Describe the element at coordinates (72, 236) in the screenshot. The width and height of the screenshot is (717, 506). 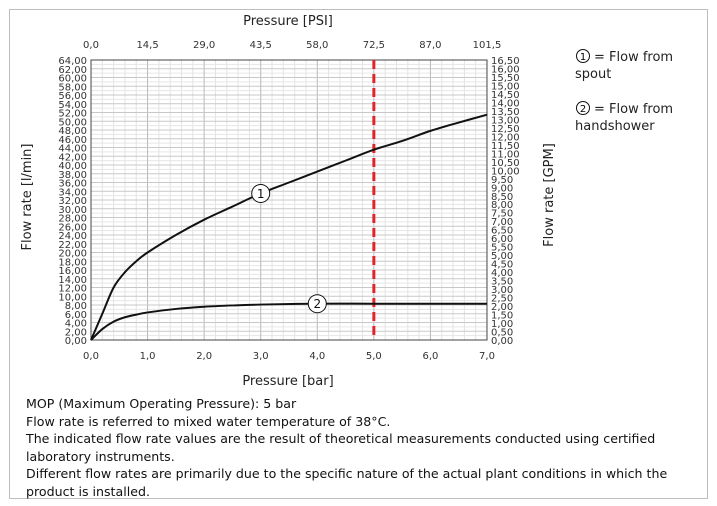
I see `y-tick-label: 24,00` at that location.